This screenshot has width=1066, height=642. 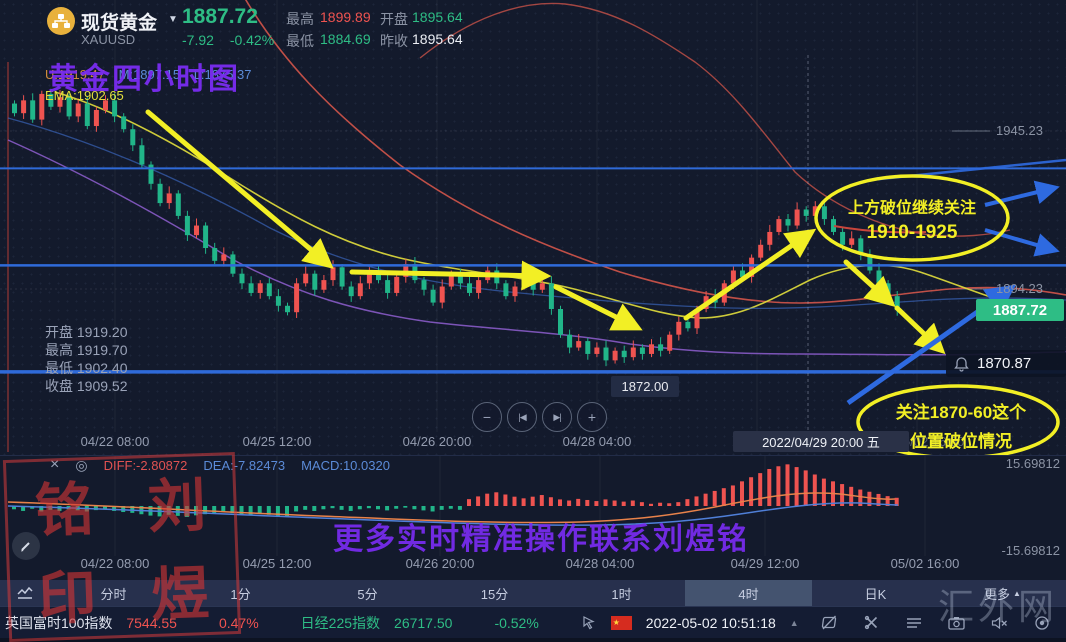 What do you see at coordinates (1032, 463) in the screenshot?
I see `macd-scale-max: 15.69812` at bounding box center [1032, 463].